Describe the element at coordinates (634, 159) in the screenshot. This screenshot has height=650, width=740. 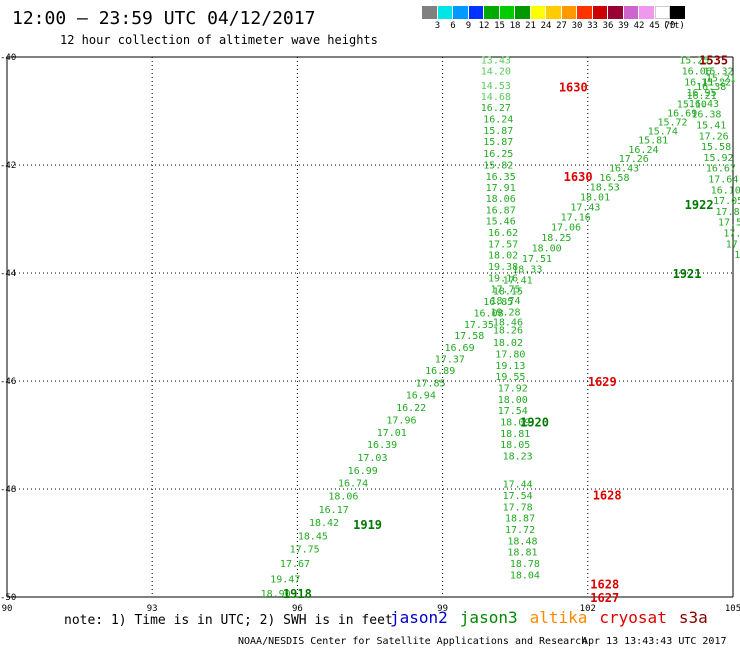
I see `swh-data-point: 17.26` at that location.